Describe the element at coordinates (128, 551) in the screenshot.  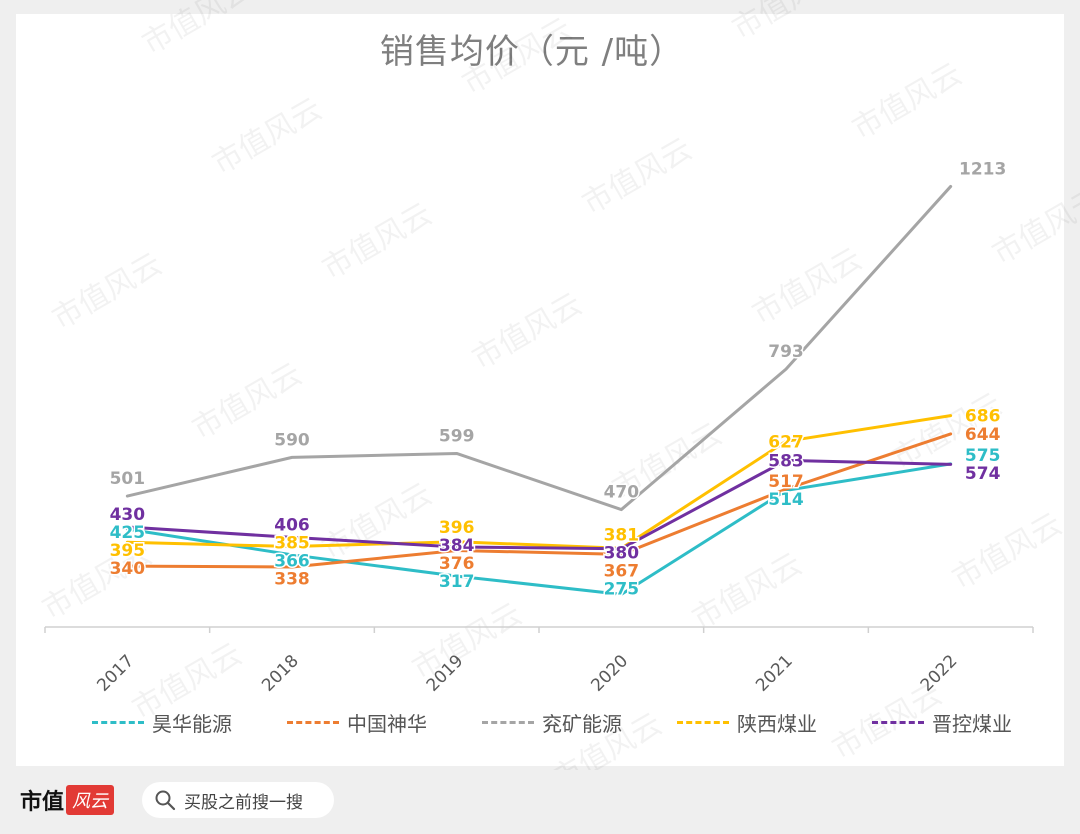
I see `data-label: 395` at that location.